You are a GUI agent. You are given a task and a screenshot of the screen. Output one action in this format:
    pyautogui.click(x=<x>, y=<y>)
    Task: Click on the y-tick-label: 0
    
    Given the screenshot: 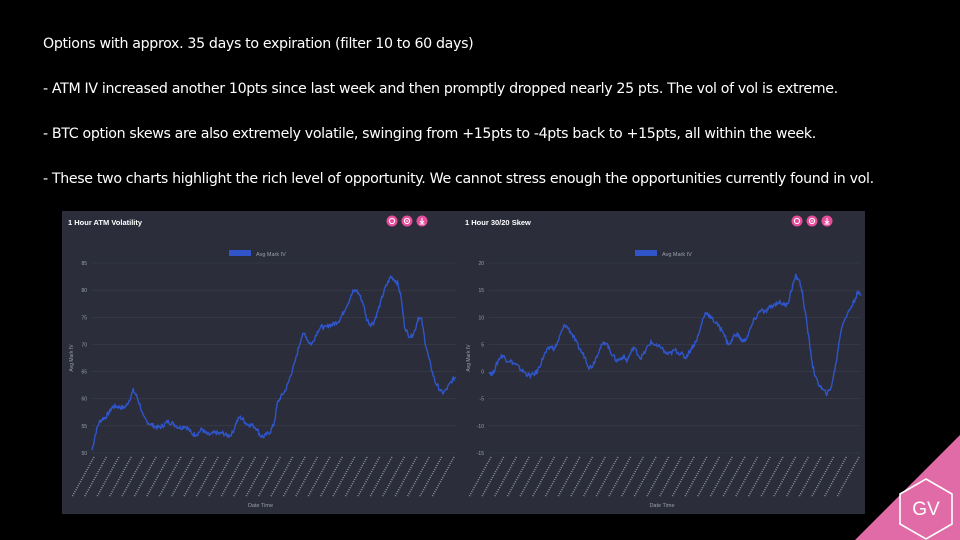 What is the action you would take?
    pyautogui.click(x=482, y=373)
    